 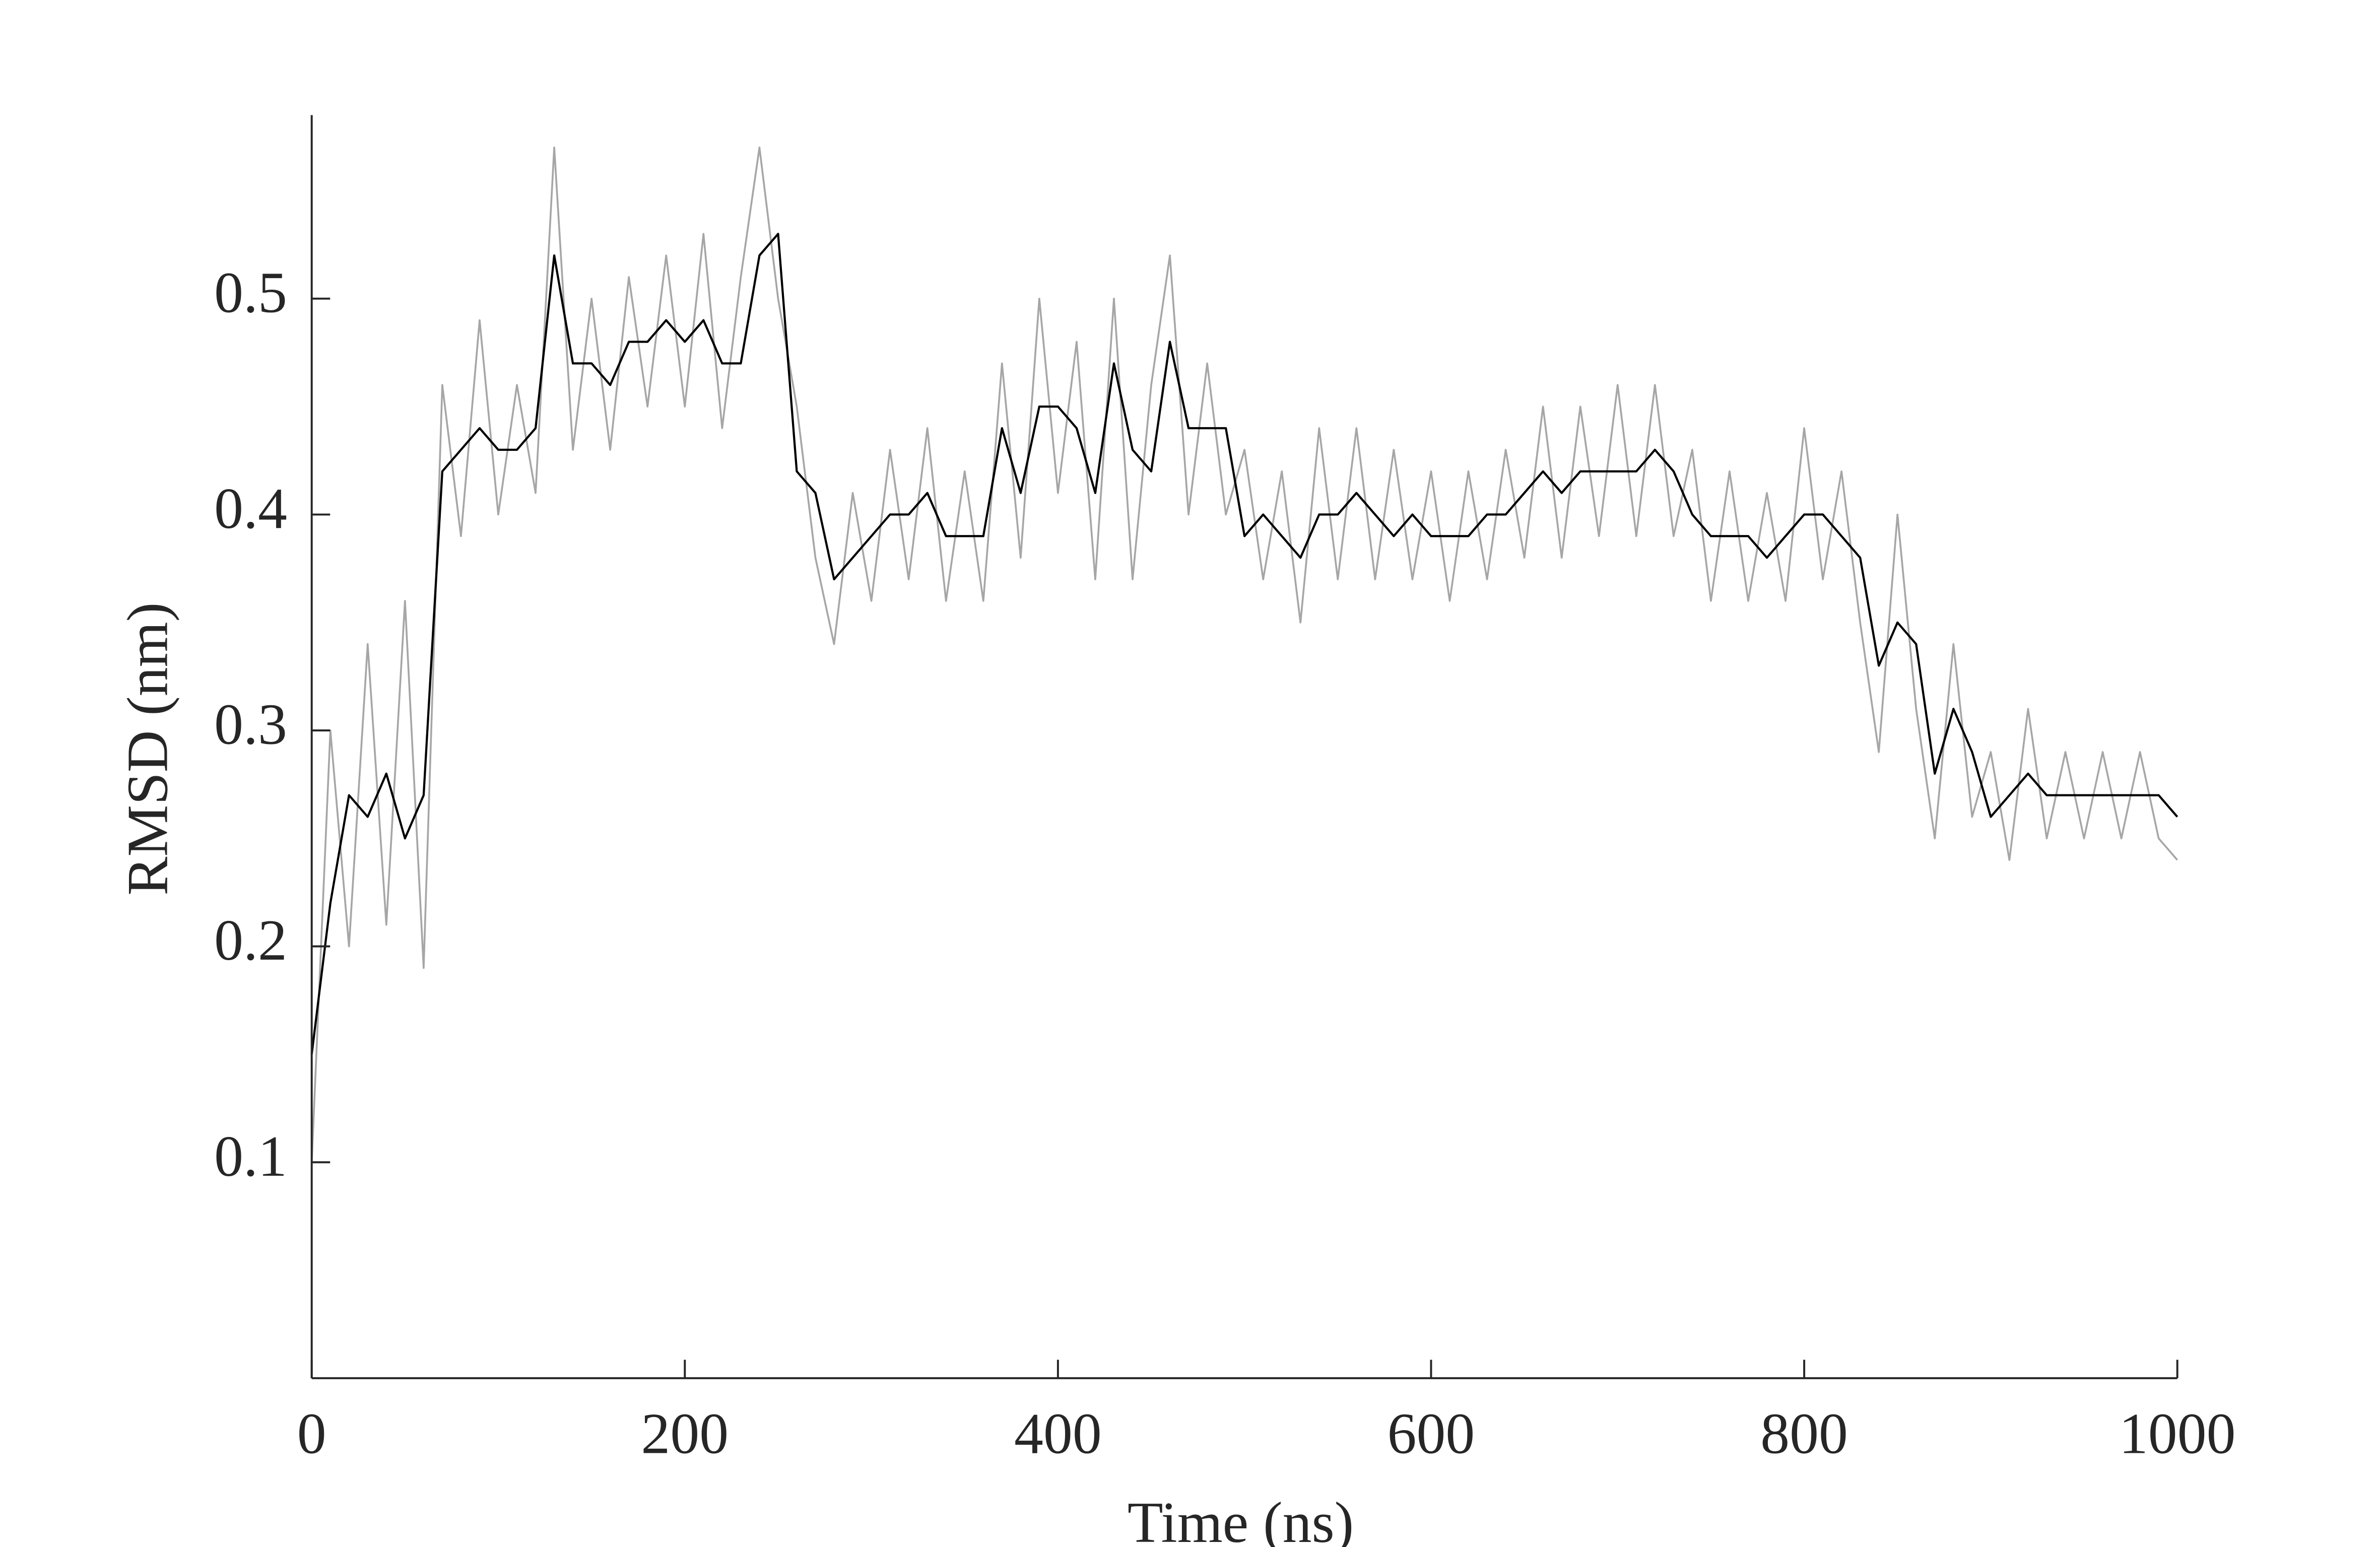 What do you see at coordinates (1058, 1433) in the screenshot?
I see `x-tick-label: 400` at bounding box center [1058, 1433].